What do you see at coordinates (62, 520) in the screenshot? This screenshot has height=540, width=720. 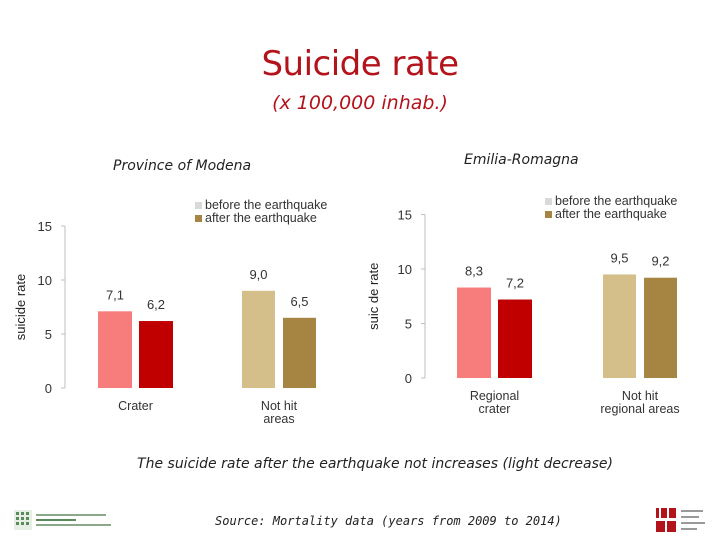 I see `research-center-logo` at bounding box center [62, 520].